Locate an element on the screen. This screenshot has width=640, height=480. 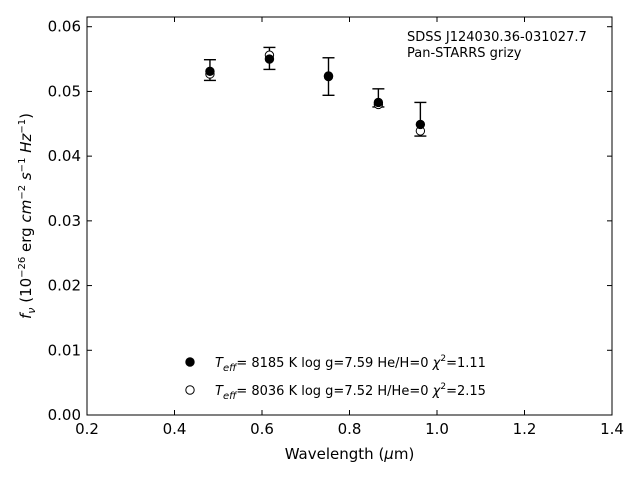
y-tick-label: 0.05 is located at coordinates (64, 91).